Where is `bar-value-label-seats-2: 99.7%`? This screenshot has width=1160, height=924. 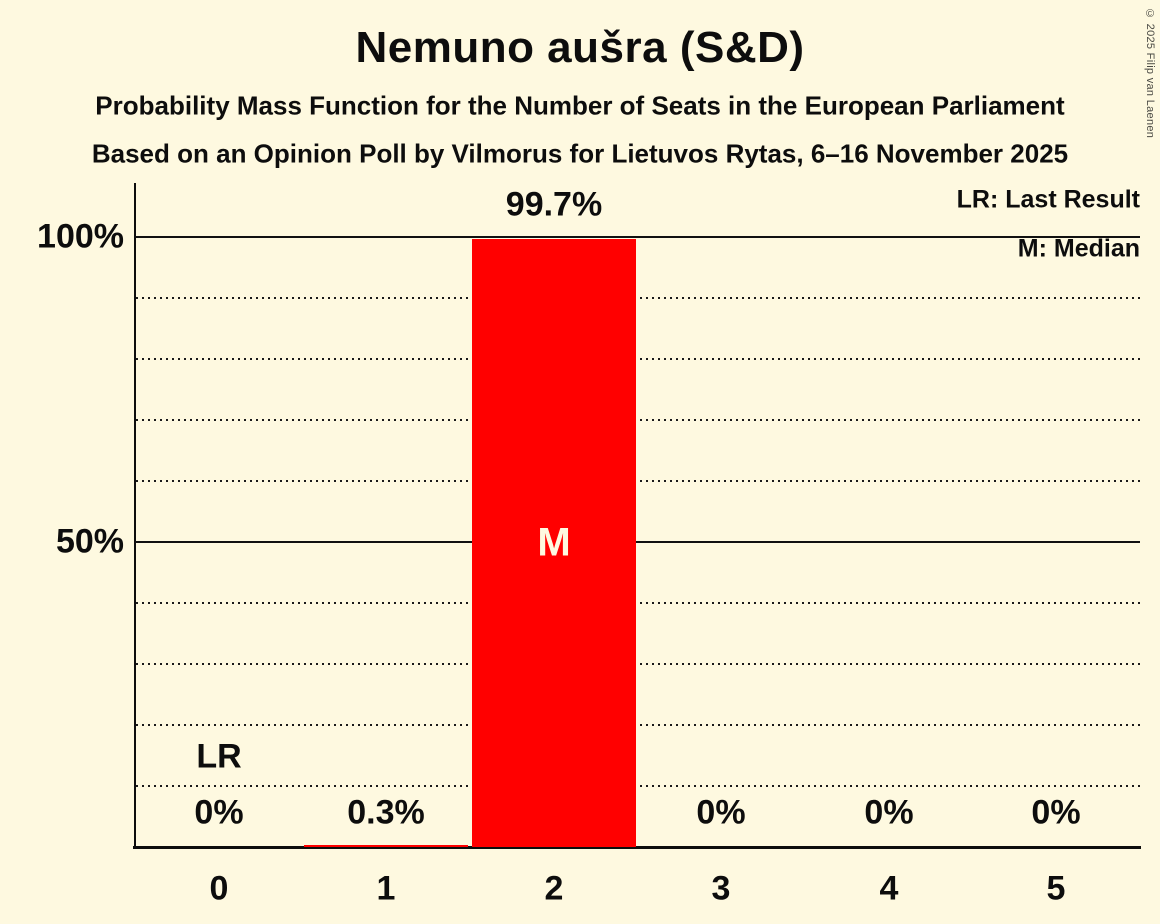 bar-value-label-seats-2: 99.7% is located at coordinates (554, 204).